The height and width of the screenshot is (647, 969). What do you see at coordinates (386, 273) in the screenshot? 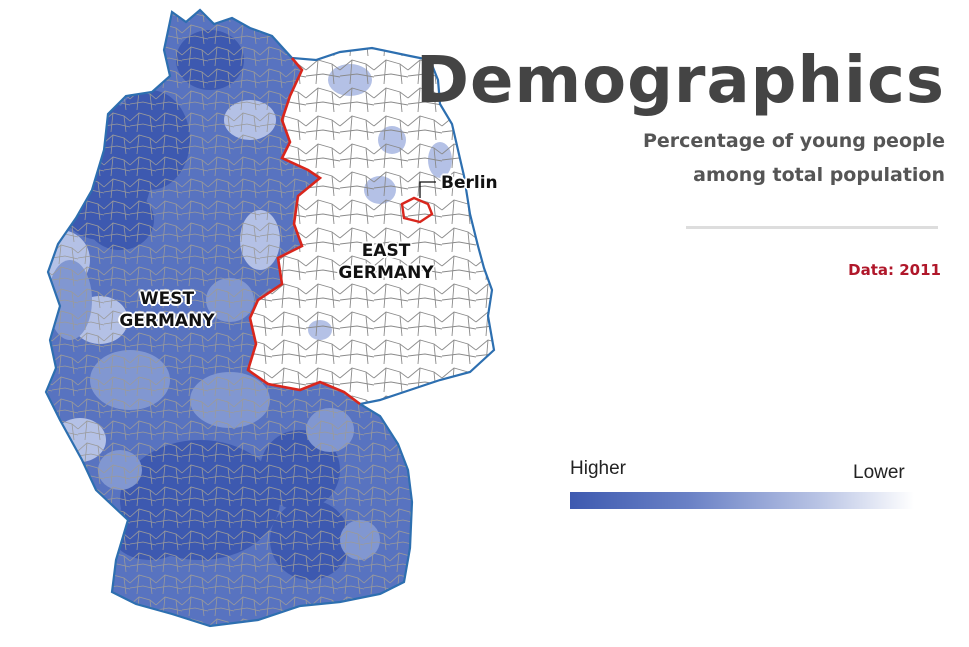
I see `east-label-line2: GERMANY` at bounding box center [386, 273].